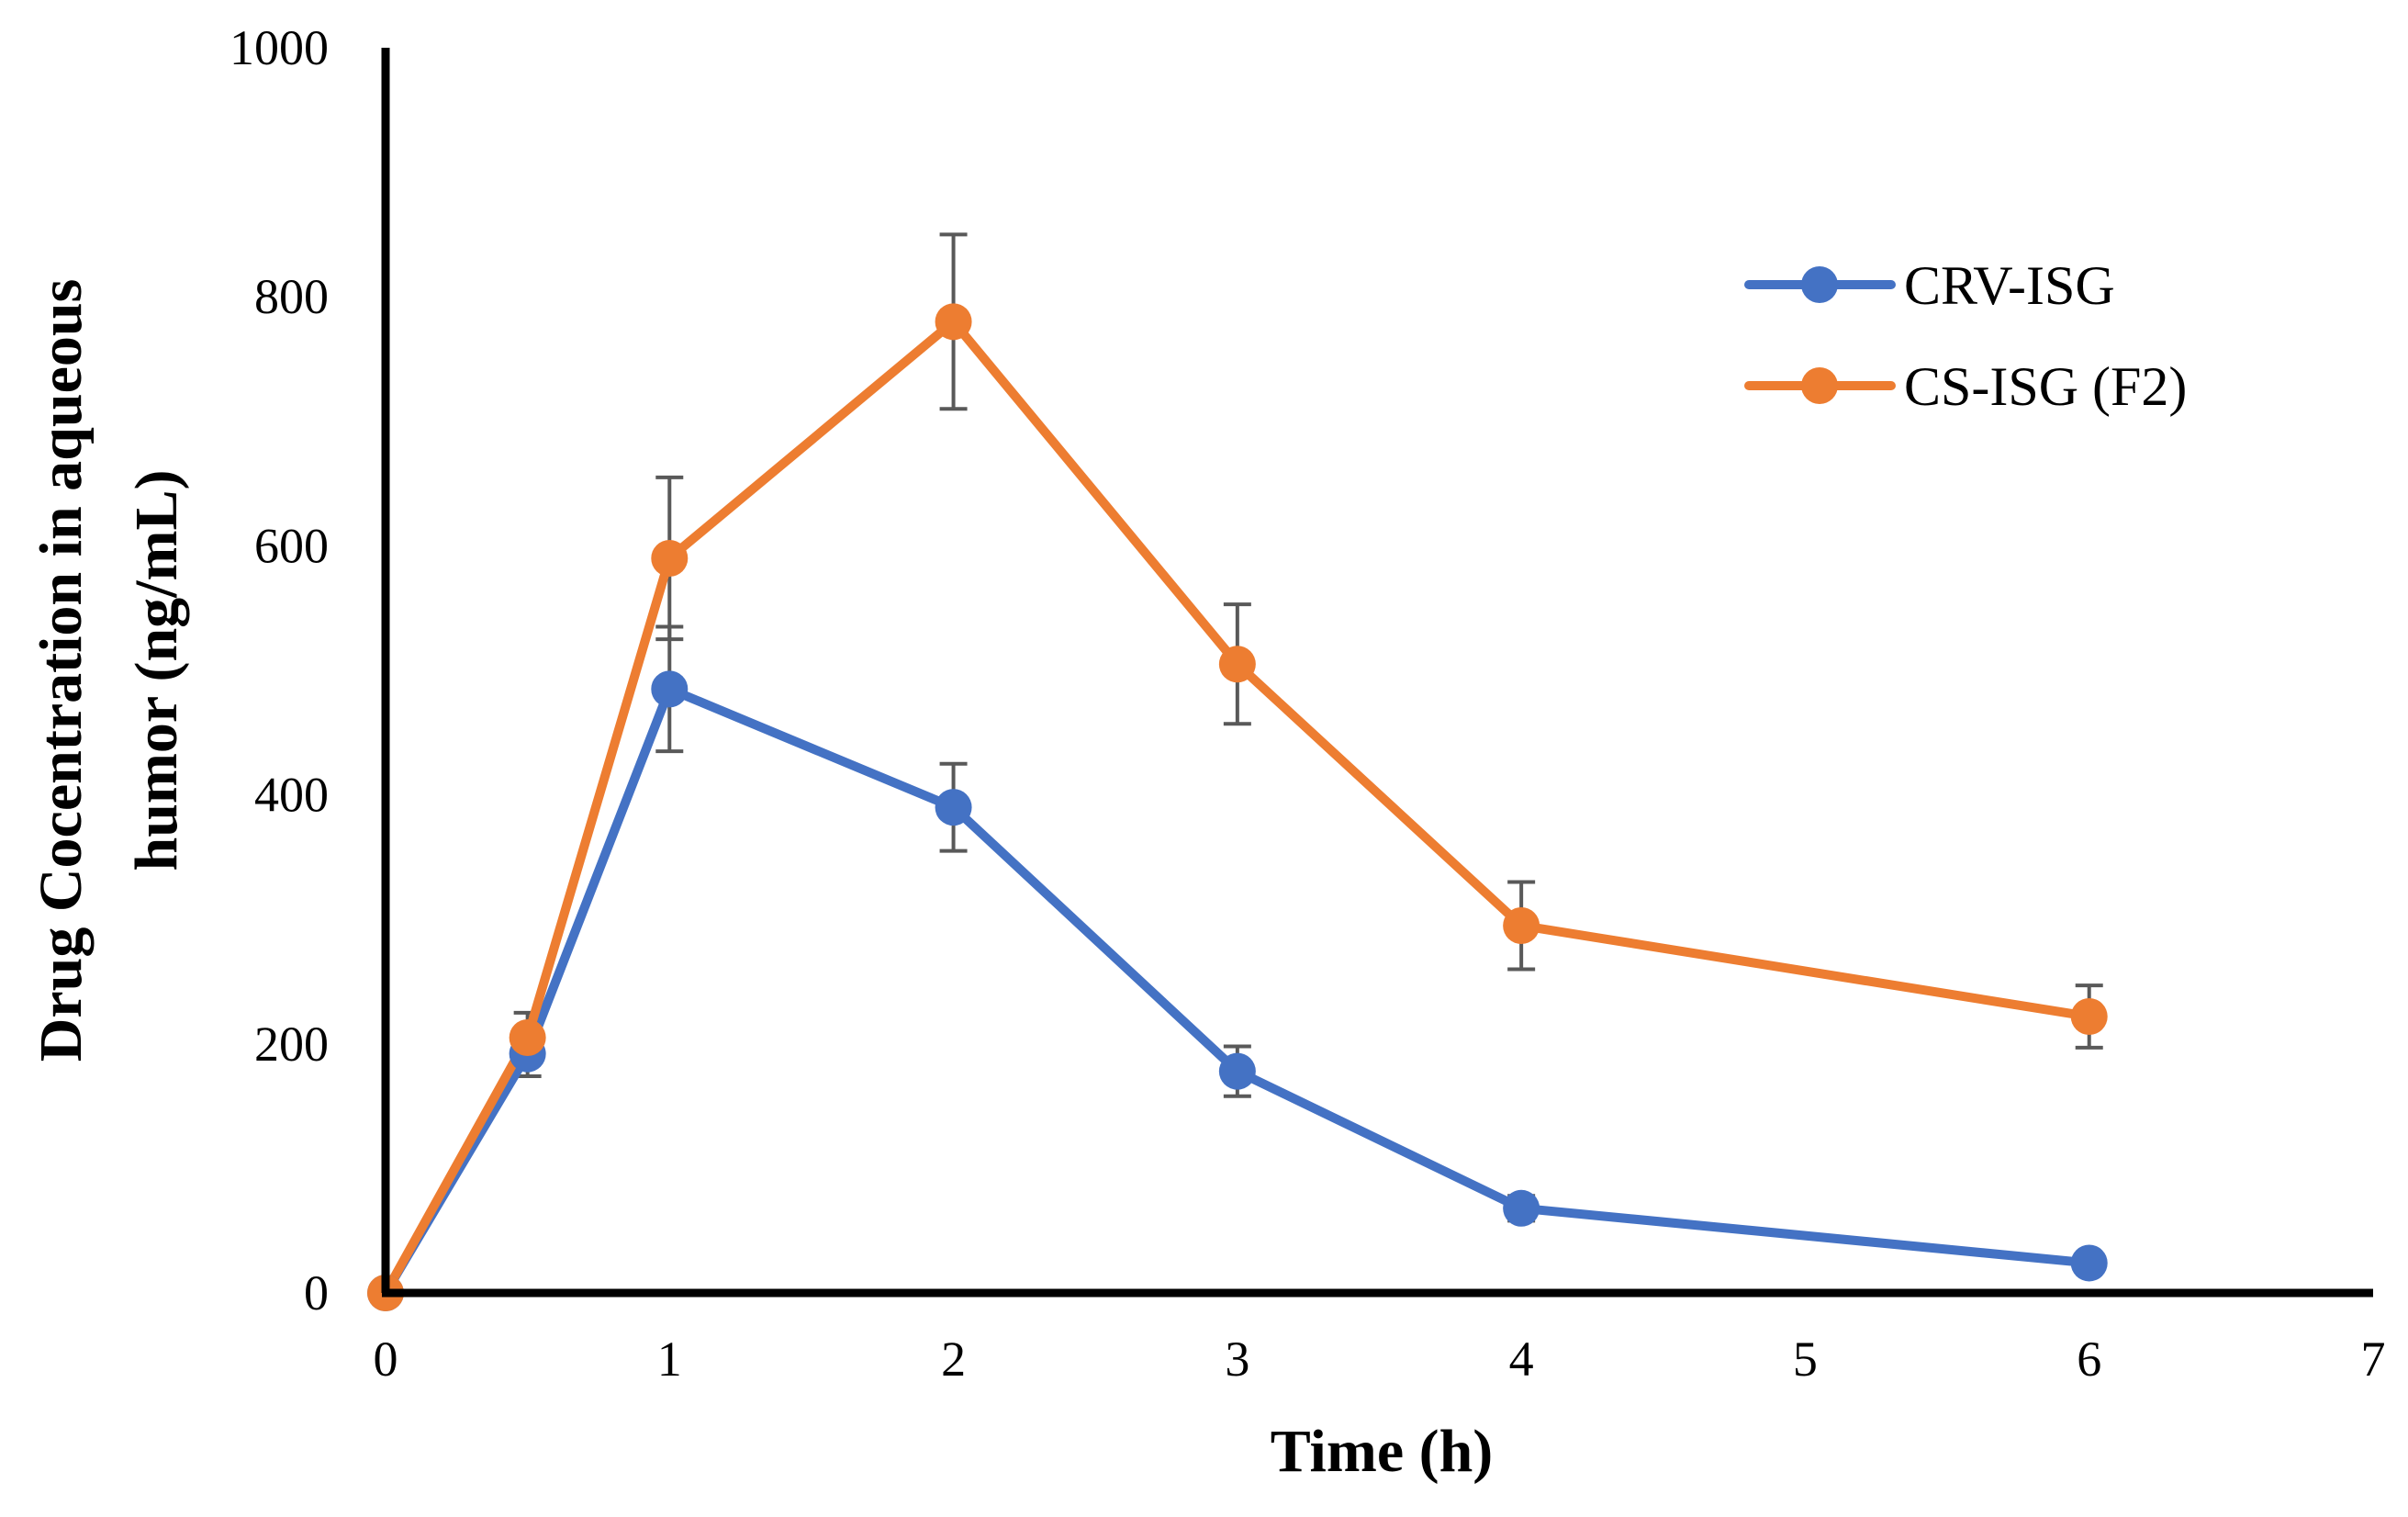 This screenshot has height=1517, width=2408. Describe the element at coordinates (279, 48) in the screenshot. I see `y-tick-label: 1000` at that location.